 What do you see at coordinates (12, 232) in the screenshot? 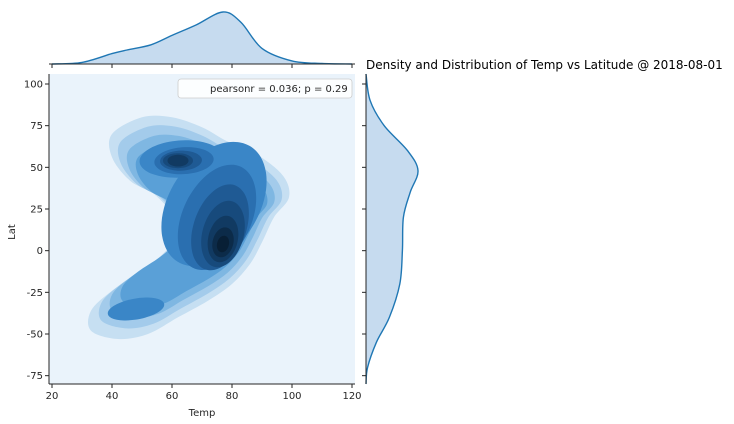
I see `y-axis-label: Lat` at bounding box center [12, 232].